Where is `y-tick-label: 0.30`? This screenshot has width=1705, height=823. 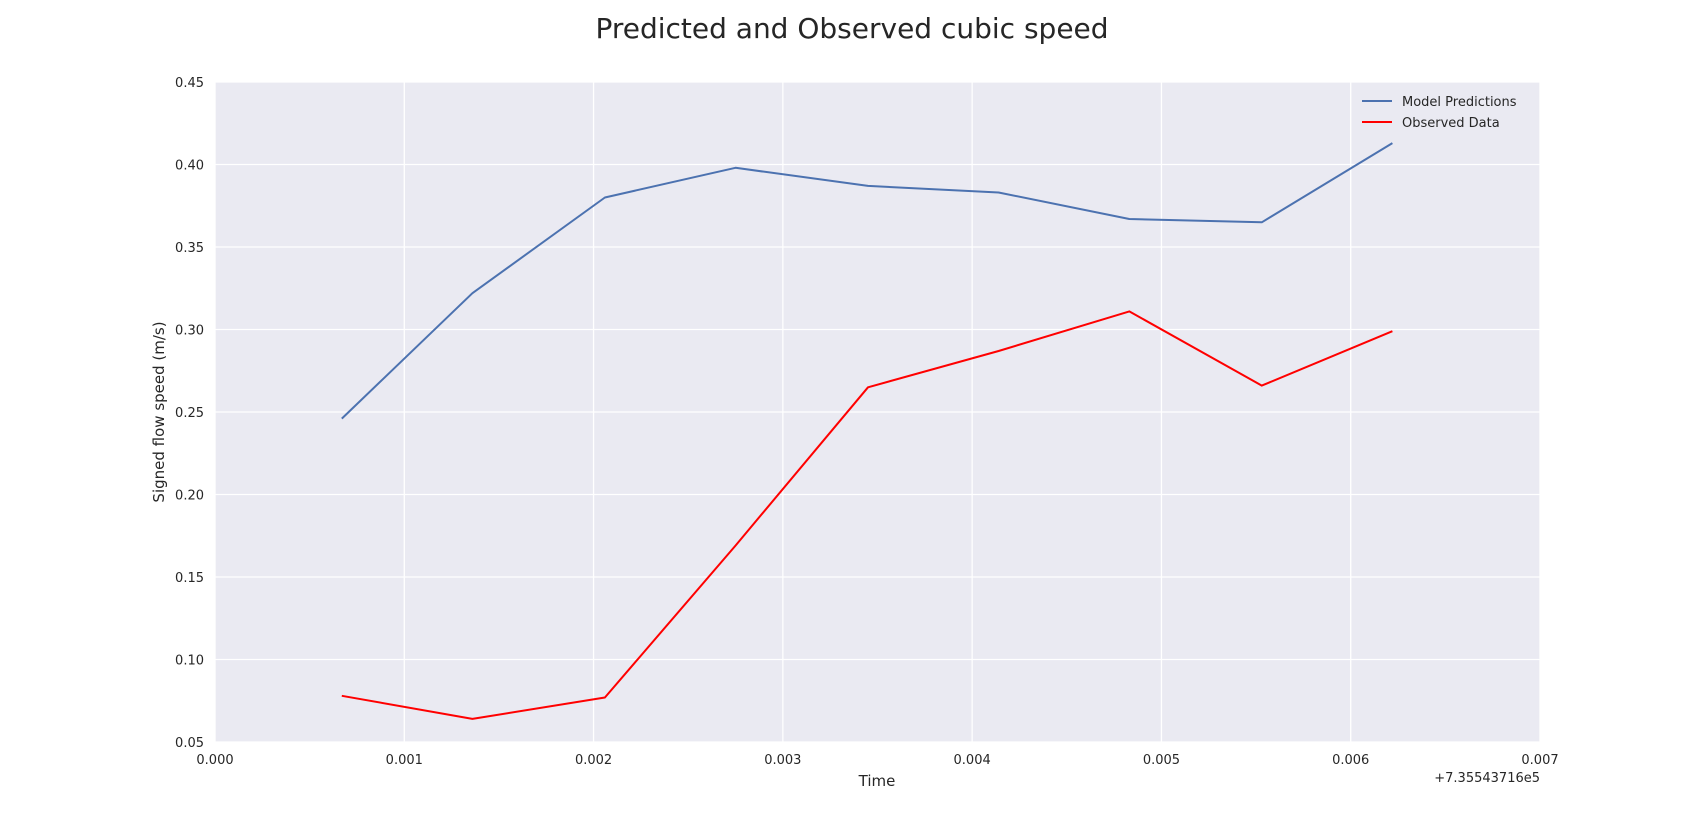 y-tick-label: 0.30 is located at coordinates (189, 331).